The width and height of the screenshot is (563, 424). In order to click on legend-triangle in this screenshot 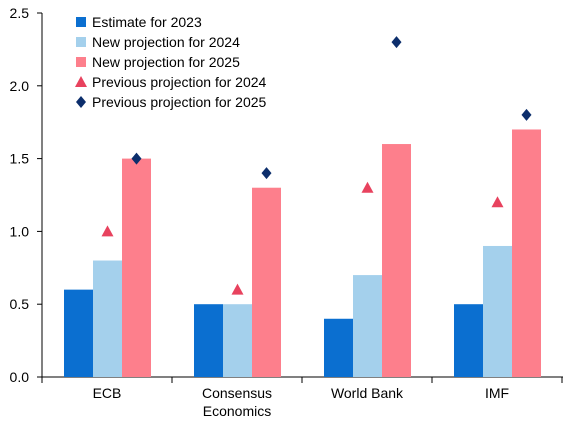, I will do `click(81, 81)`.